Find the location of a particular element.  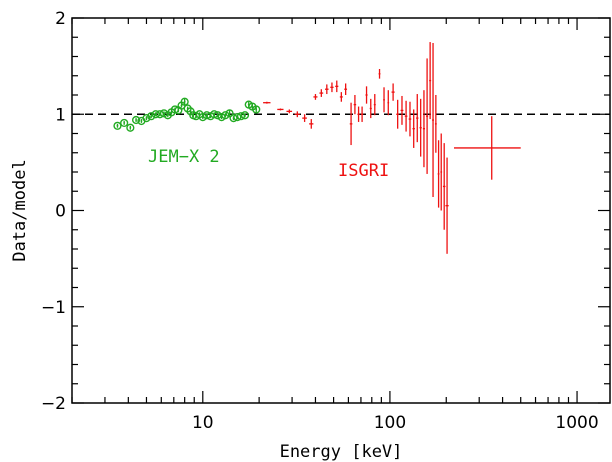

x-tick-label: 1000 is located at coordinates (576, 423).